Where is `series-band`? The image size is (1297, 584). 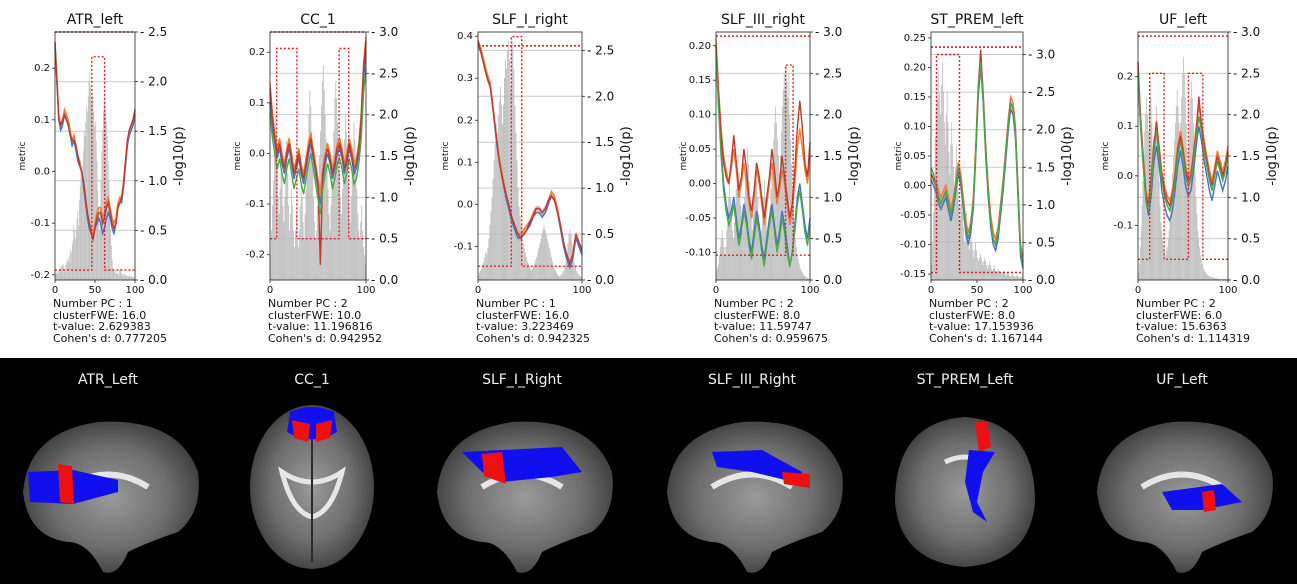
series-band is located at coordinates (977, 156).